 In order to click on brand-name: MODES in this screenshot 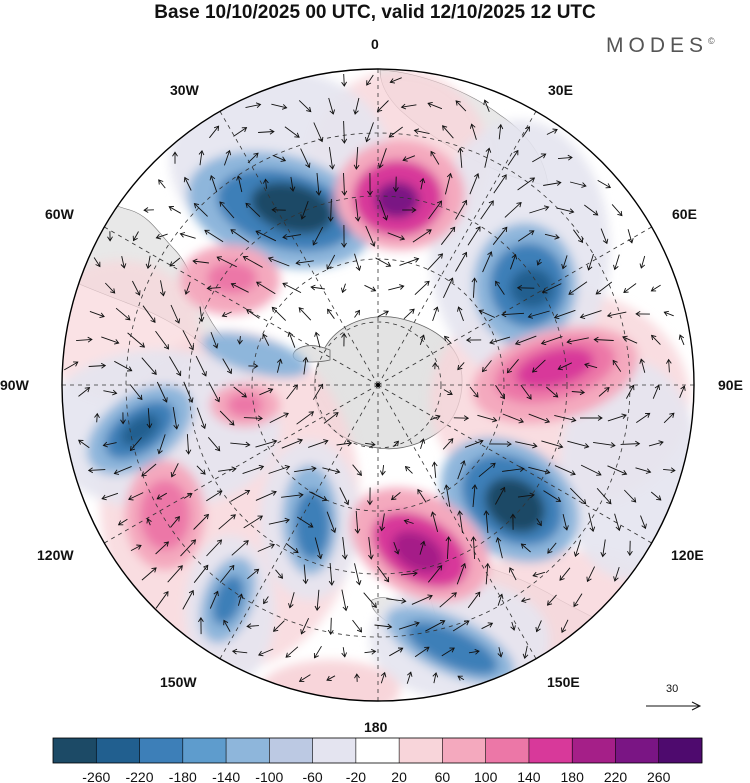, I will do `click(657, 45)`.